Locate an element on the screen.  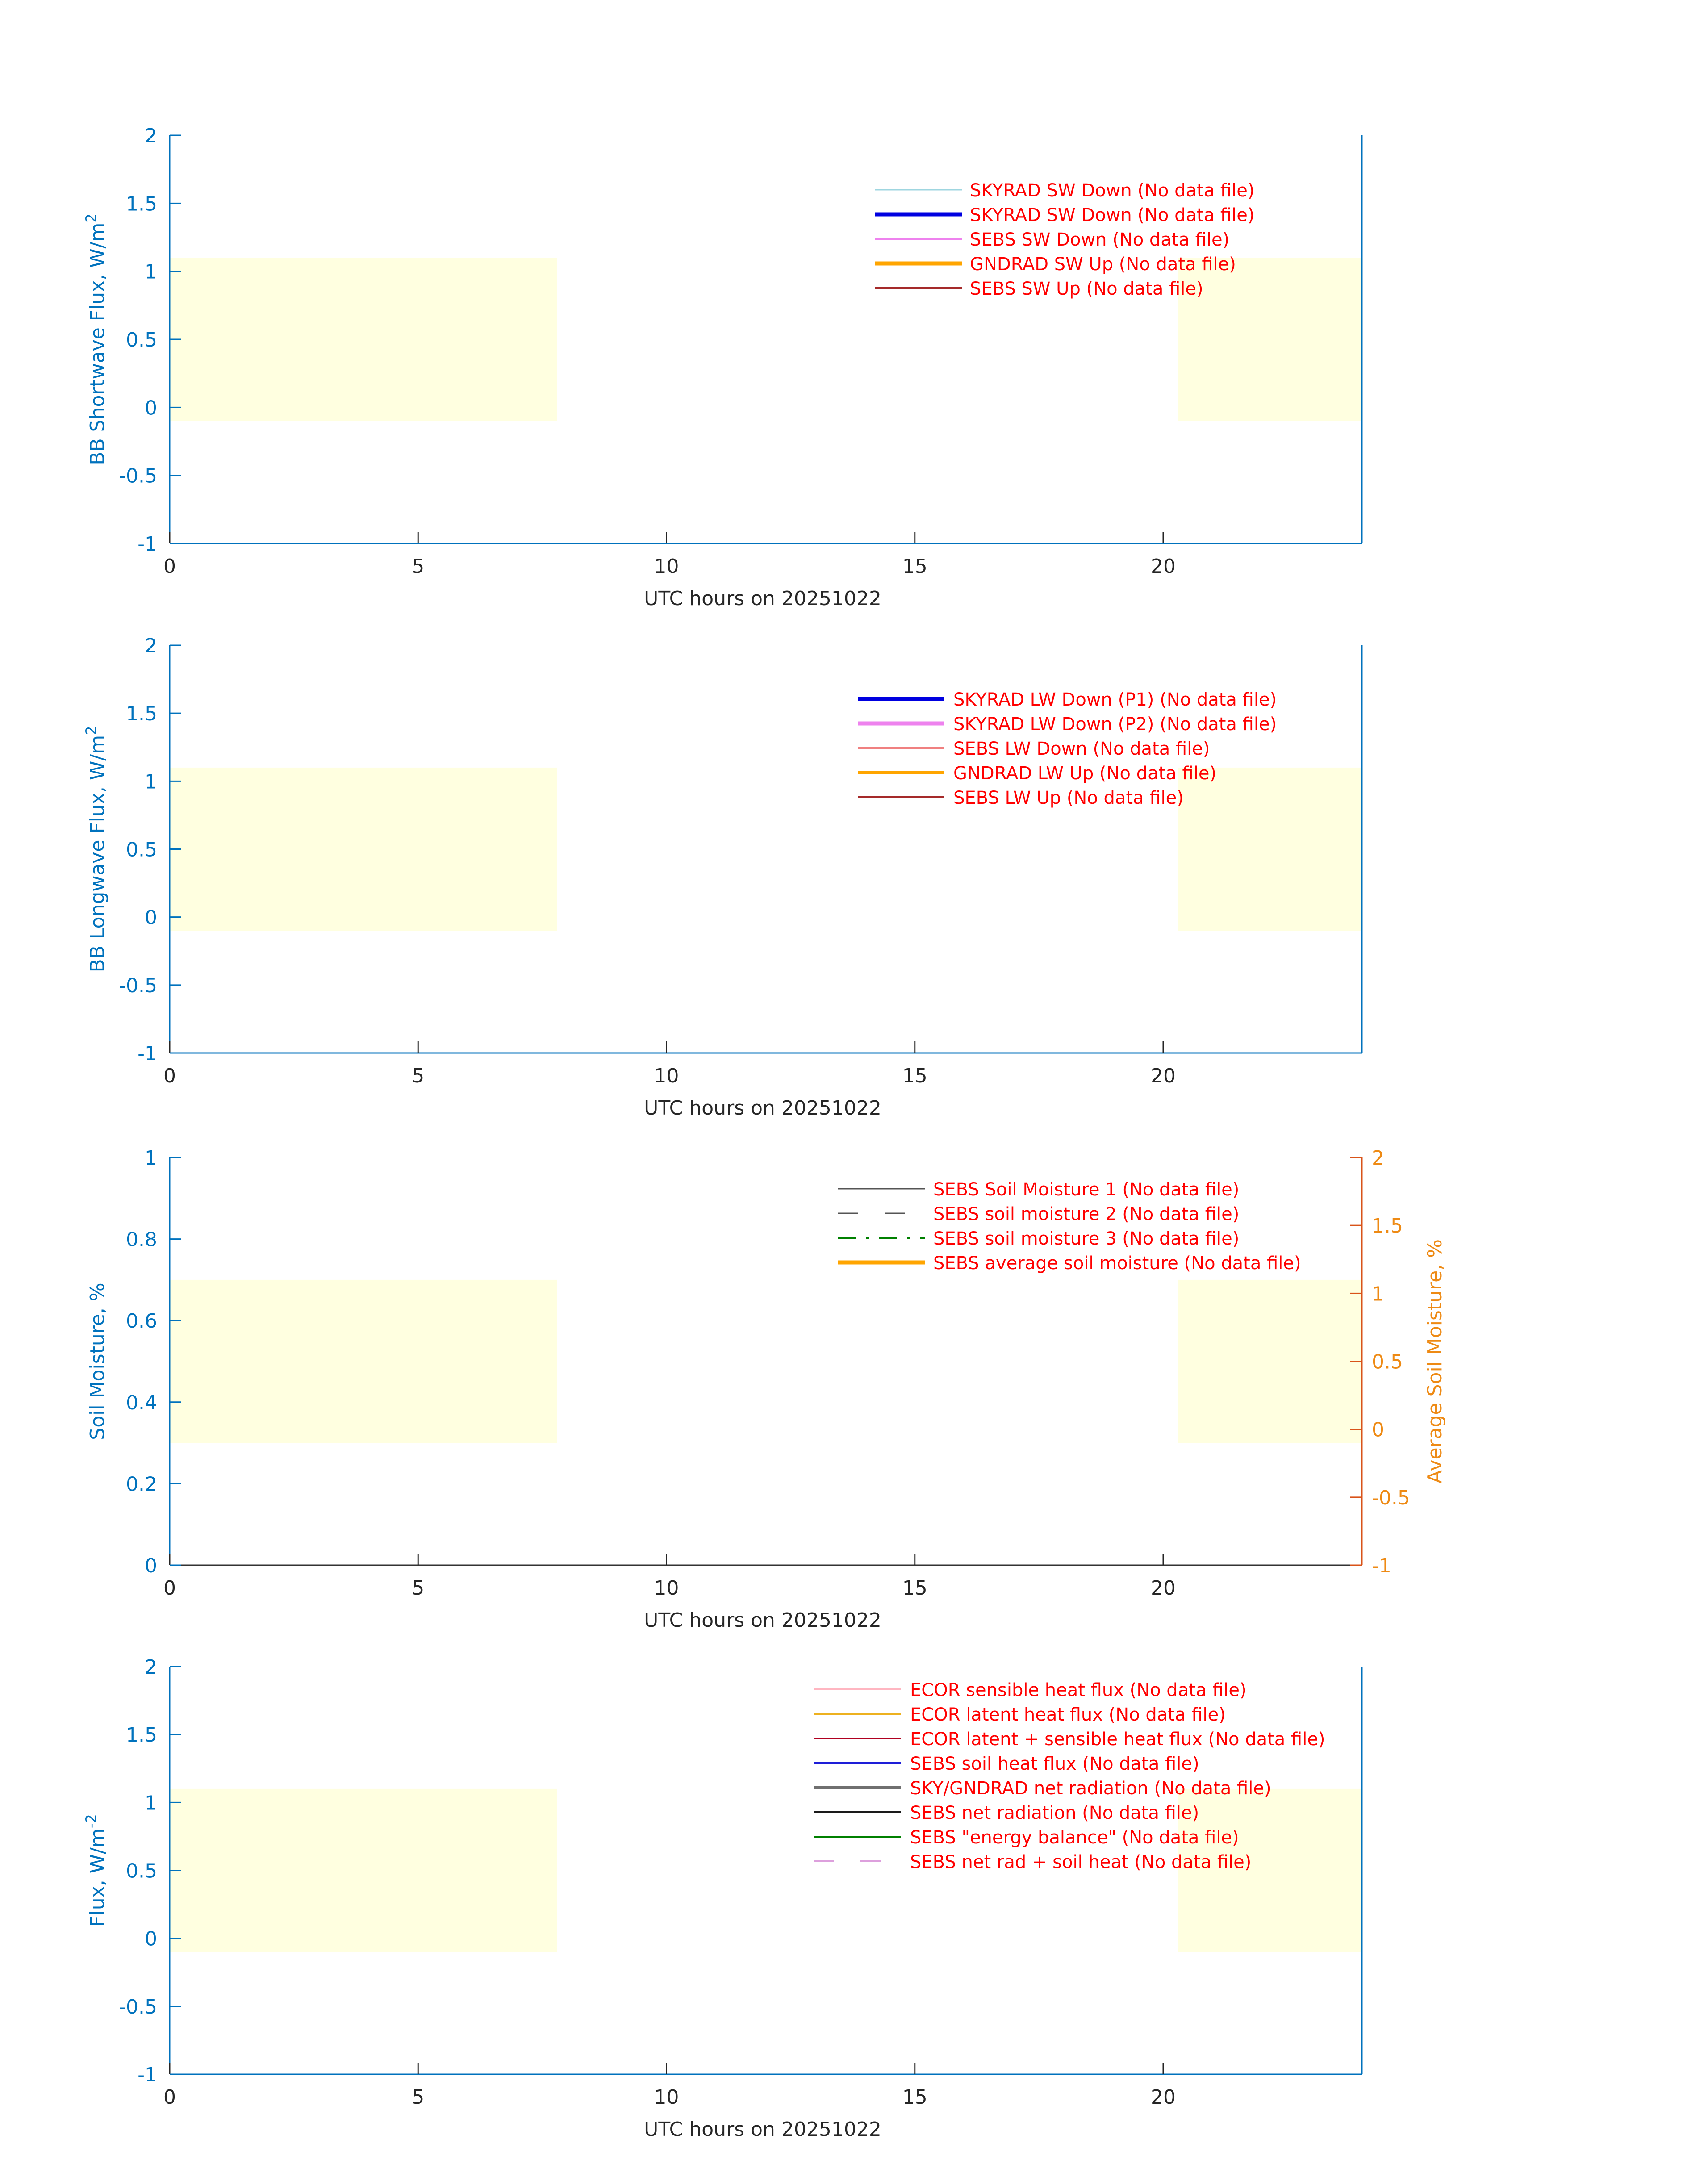
y-tick-label-right: -0.5 is located at coordinates (1391, 1498).